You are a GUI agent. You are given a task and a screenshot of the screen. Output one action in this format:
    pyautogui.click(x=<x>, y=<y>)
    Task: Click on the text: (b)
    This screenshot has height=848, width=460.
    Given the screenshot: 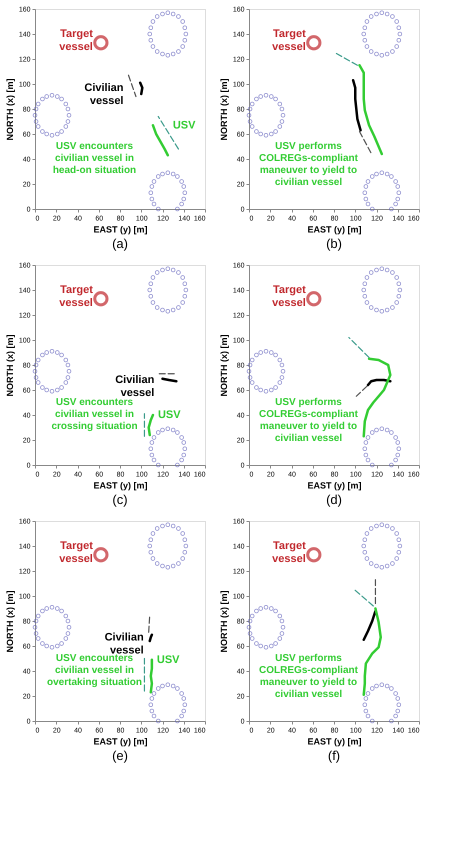 What is the action you would take?
    pyautogui.click(x=334, y=243)
    